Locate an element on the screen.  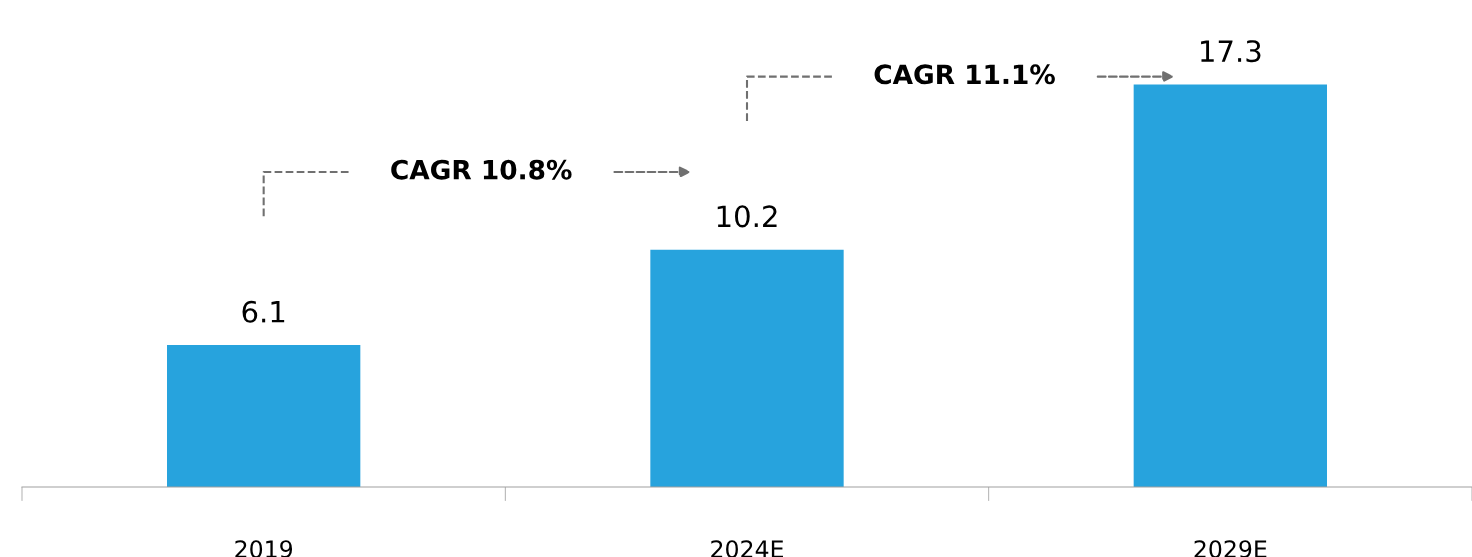
data-label: 6.1 is located at coordinates (263, 311).